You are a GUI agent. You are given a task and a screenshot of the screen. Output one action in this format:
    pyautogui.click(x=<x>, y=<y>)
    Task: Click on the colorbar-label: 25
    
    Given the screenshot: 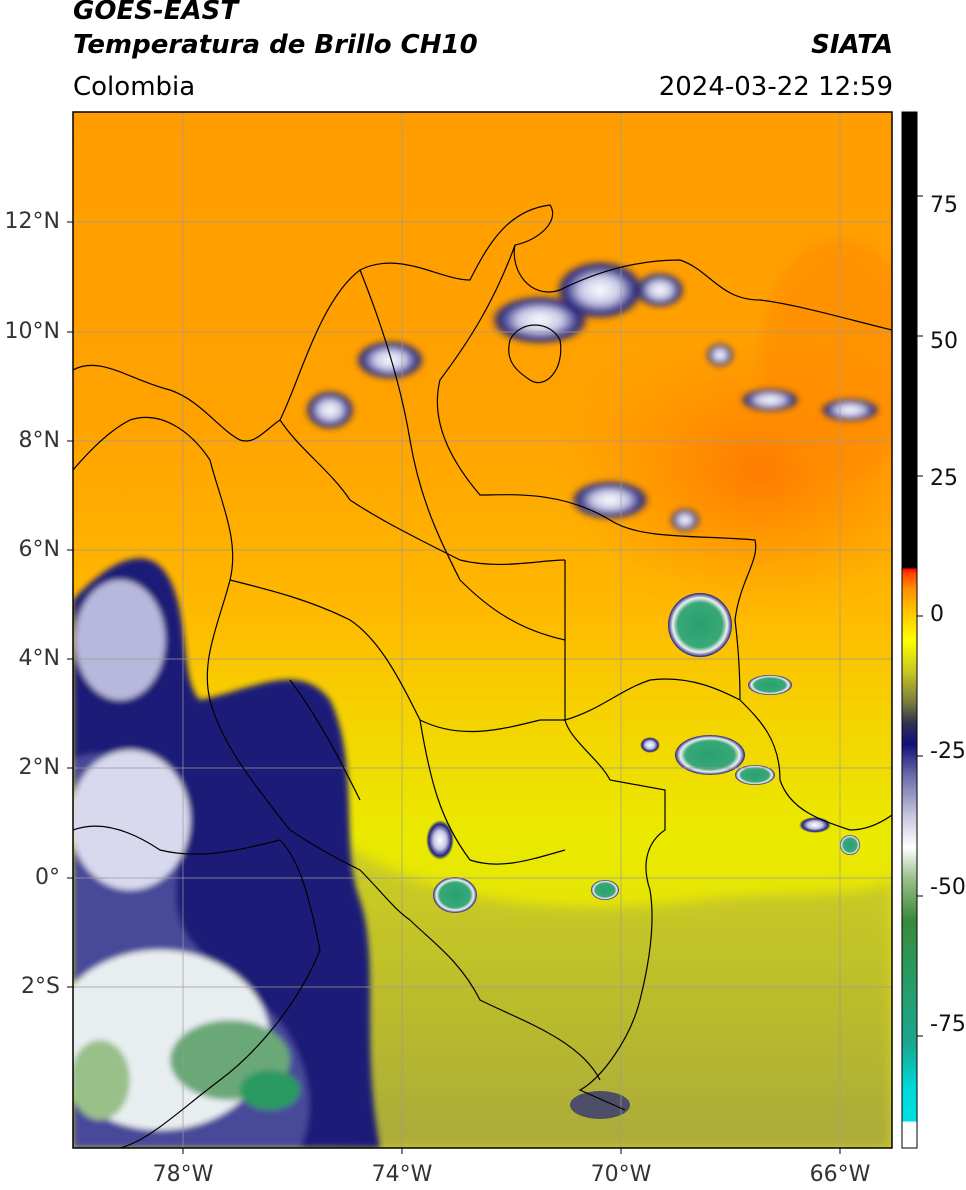 What is the action you would take?
    pyautogui.click(x=944, y=478)
    